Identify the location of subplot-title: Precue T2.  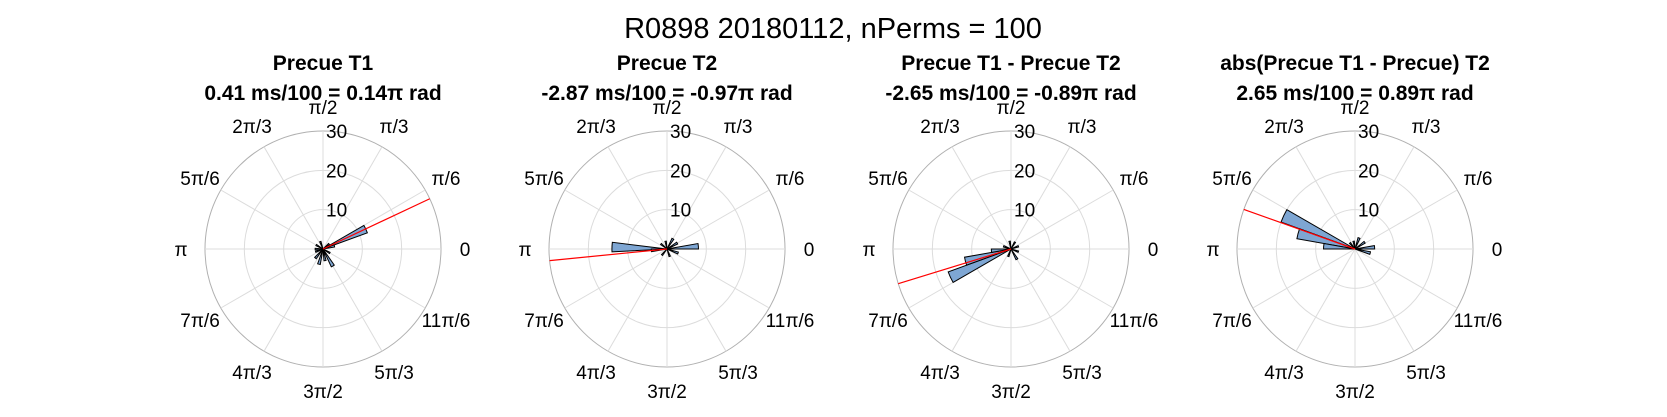
(667, 63).